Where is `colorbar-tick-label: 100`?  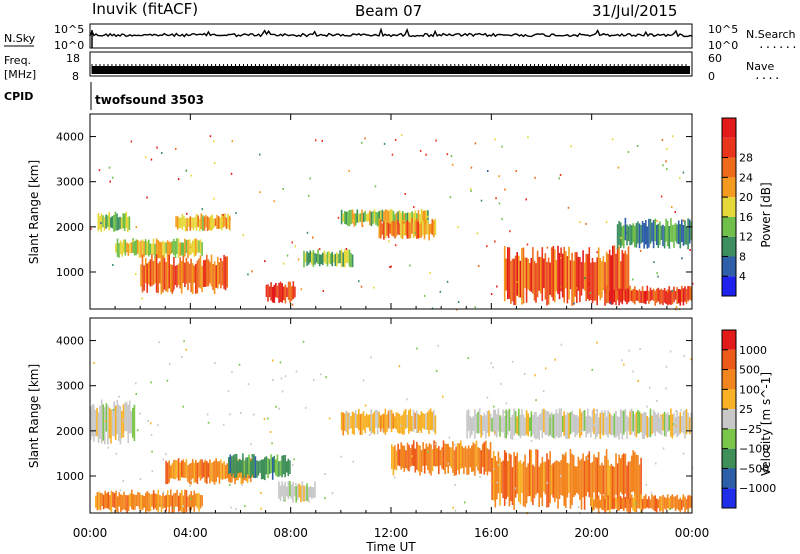
colorbar-tick-label: 100 is located at coordinates (749, 389).